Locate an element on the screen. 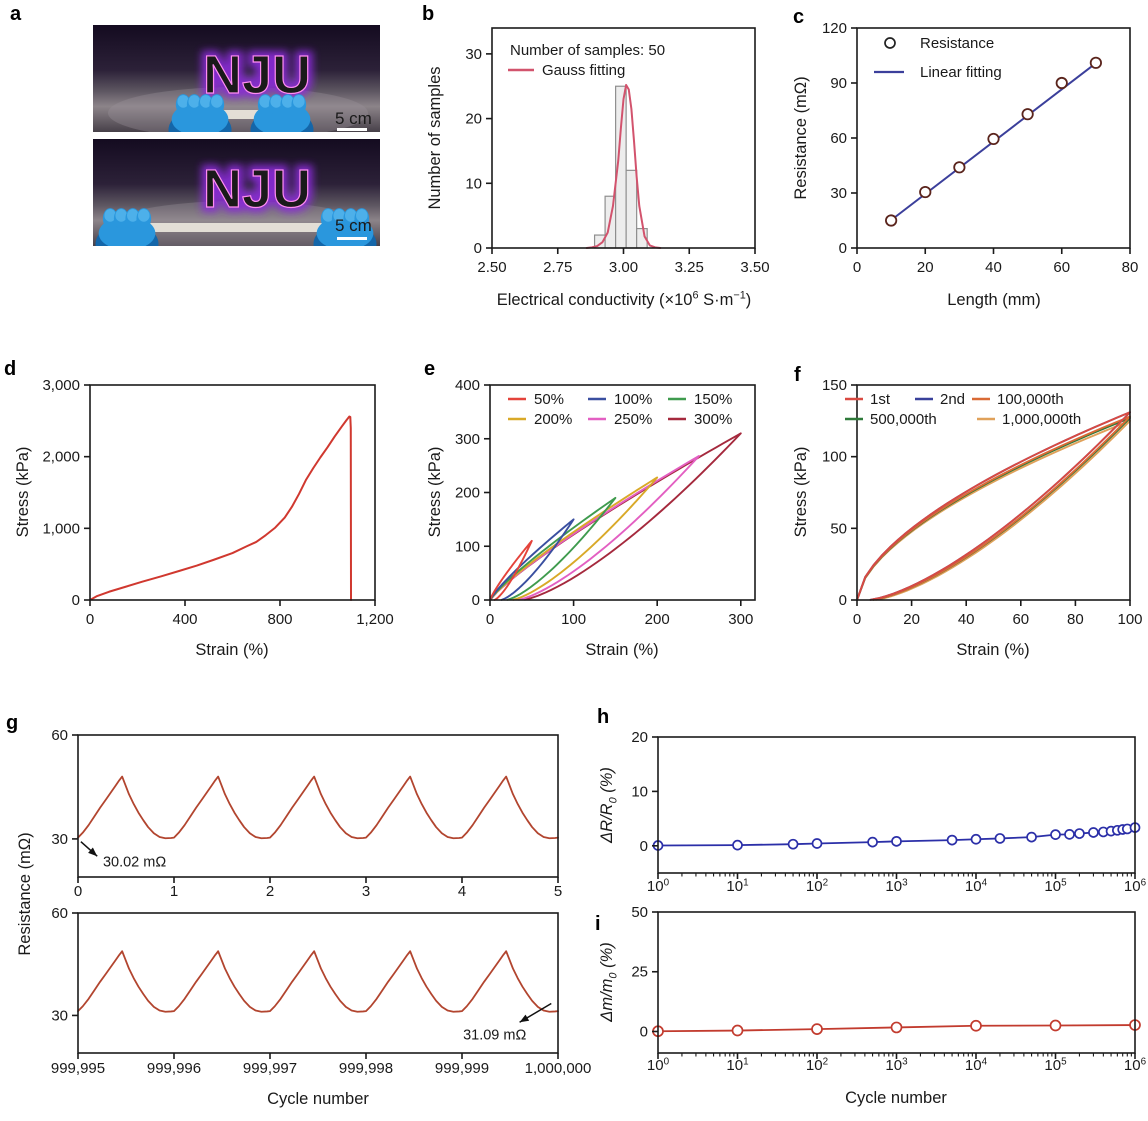  panel-letter-a: a is located at coordinates (16, 14).